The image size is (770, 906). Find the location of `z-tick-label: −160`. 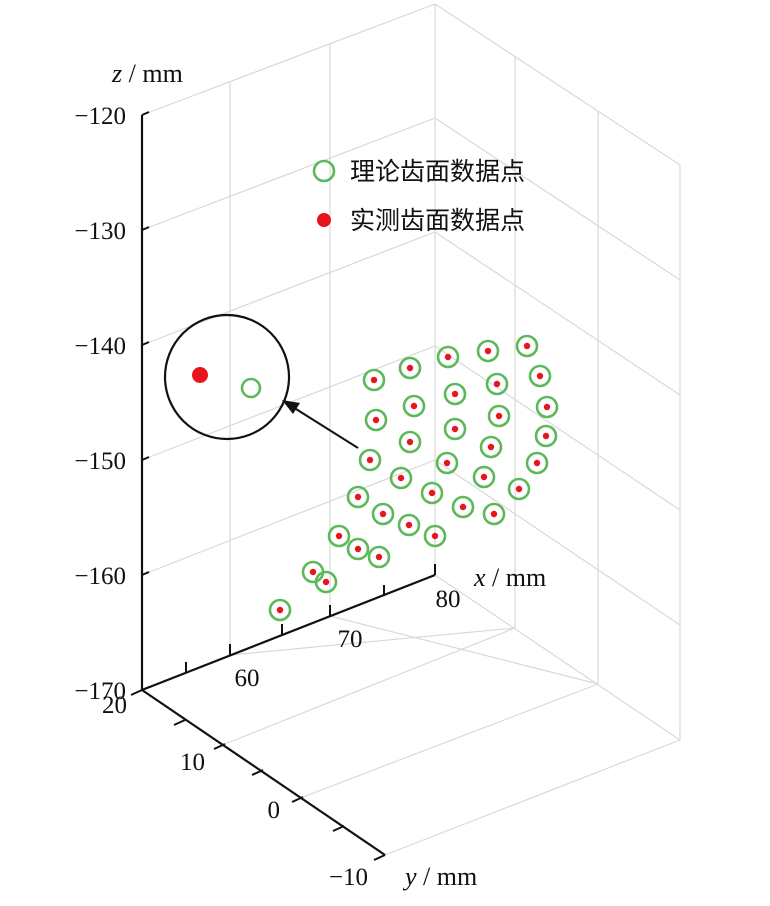

z-tick-label: −160 is located at coordinates (100, 576).